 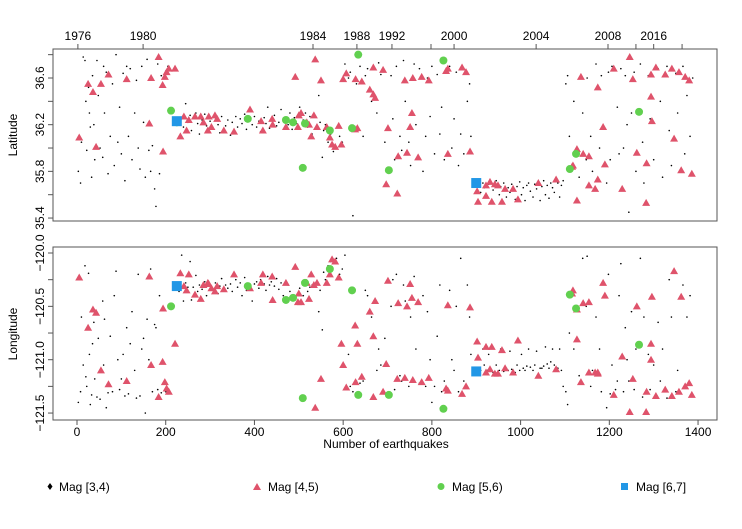 What do you see at coordinates (608, 36) in the screenshot?
I see `year-tick-label: 2008` at bounding box center [608, 36].